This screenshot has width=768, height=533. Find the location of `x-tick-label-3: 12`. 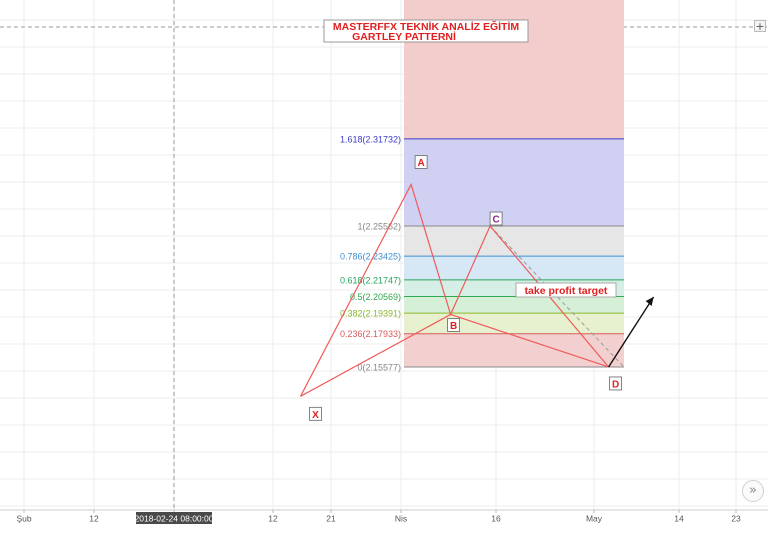

x-tick-label-3: 12 is located at coordinates (273, 519).